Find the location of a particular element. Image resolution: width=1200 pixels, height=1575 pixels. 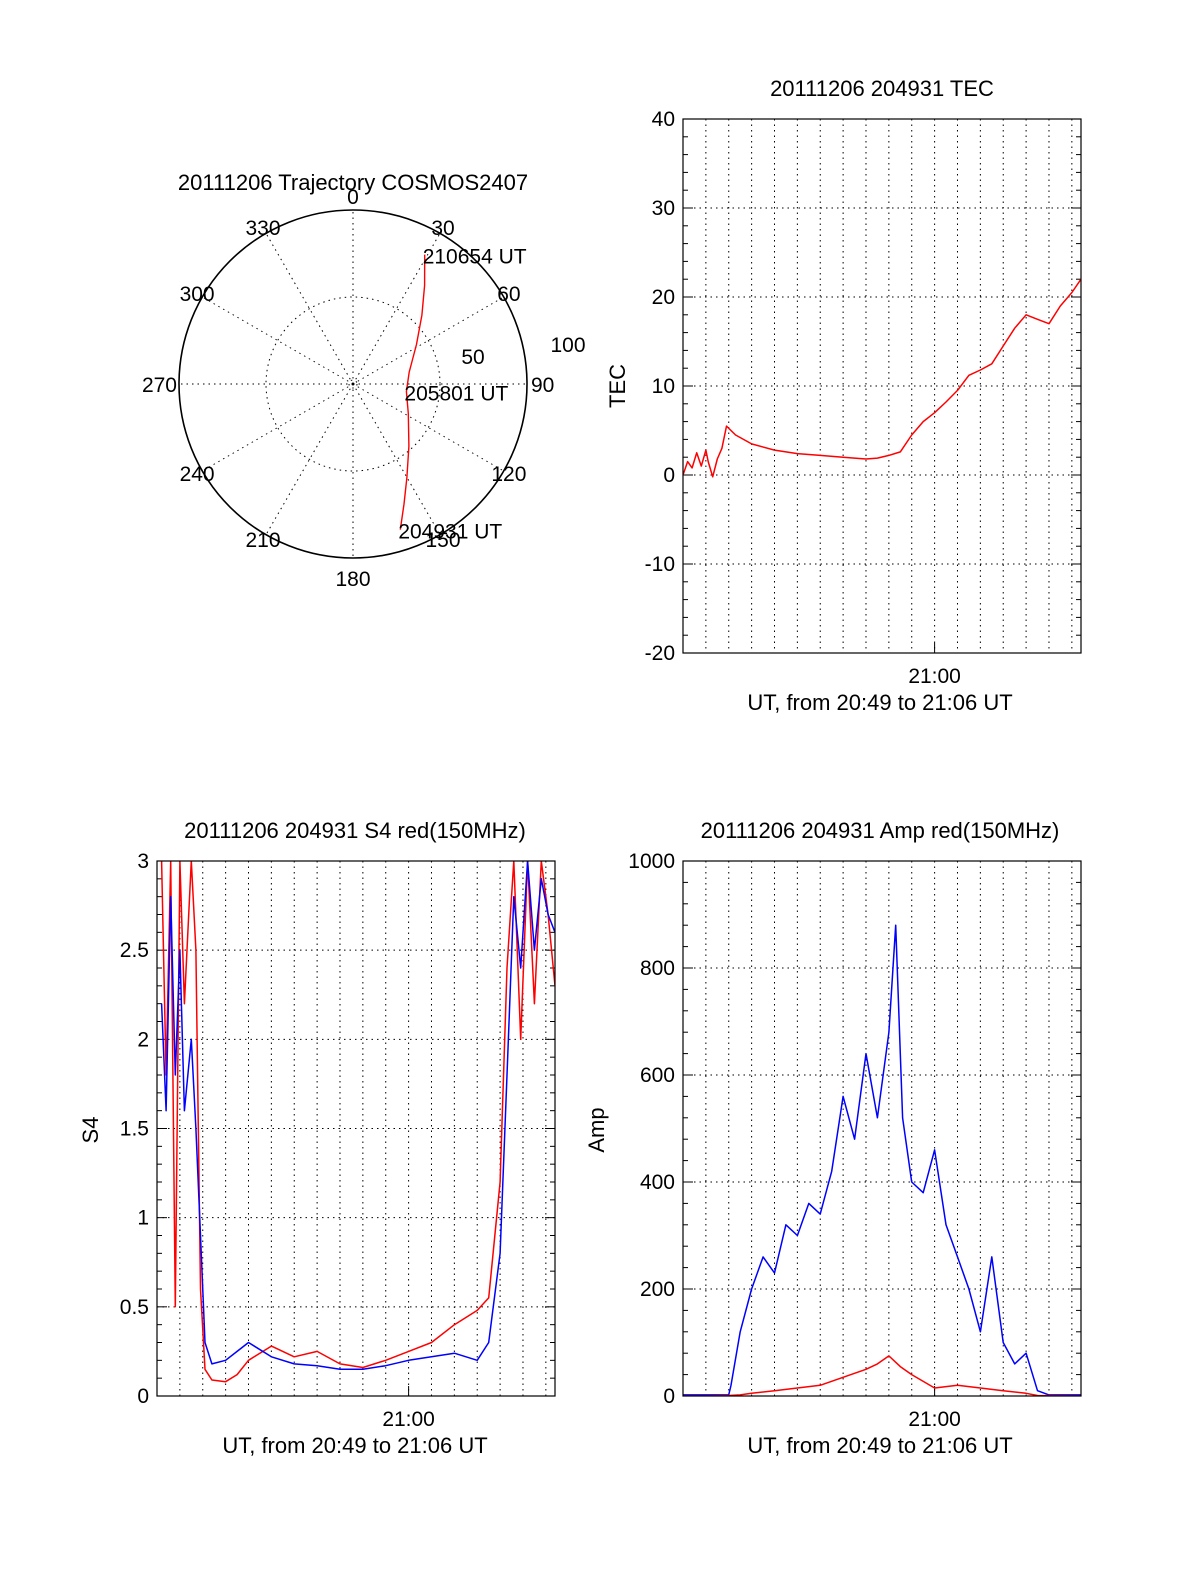

y-tick-label: 800 is located at coordinates (657, 968).